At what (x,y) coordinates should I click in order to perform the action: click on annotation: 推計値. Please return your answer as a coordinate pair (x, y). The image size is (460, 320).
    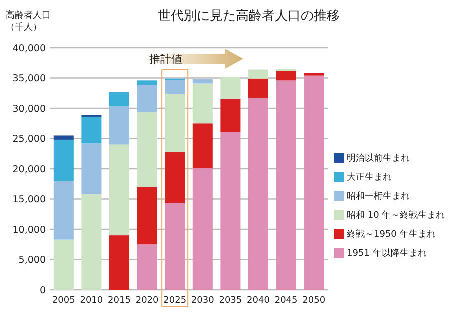
    Looking at the image, I should click on (165, 59).